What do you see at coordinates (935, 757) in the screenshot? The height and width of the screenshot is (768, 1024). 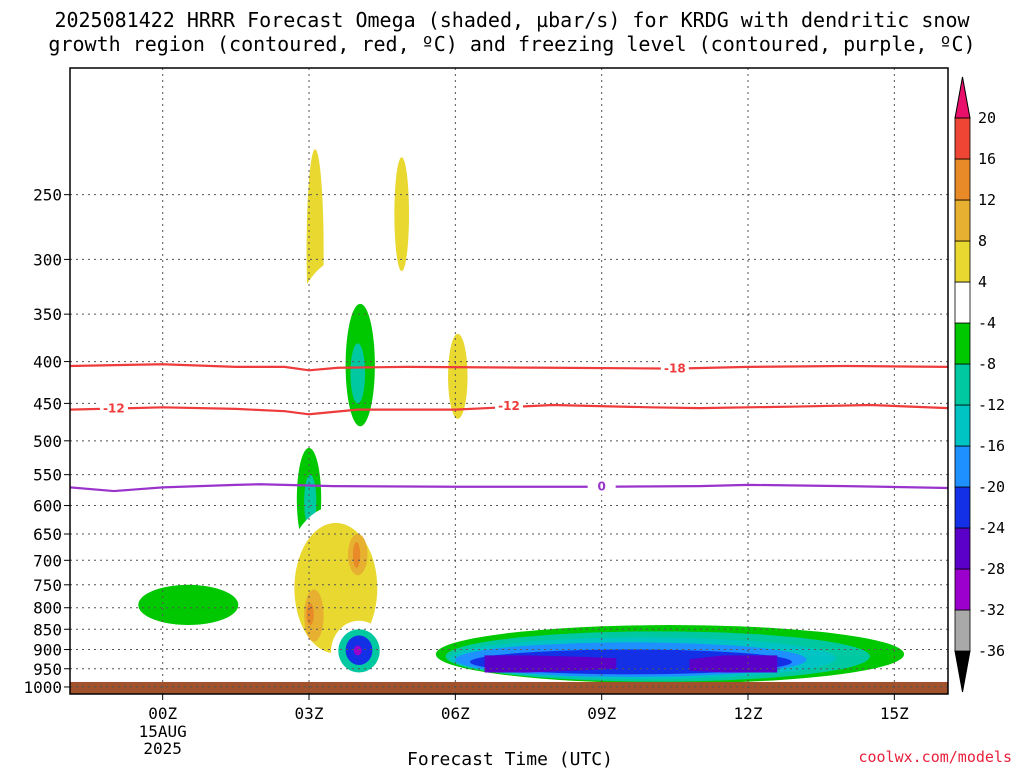 I see `credit-link: coolwx.com/models` at bounding box center [935, 757].